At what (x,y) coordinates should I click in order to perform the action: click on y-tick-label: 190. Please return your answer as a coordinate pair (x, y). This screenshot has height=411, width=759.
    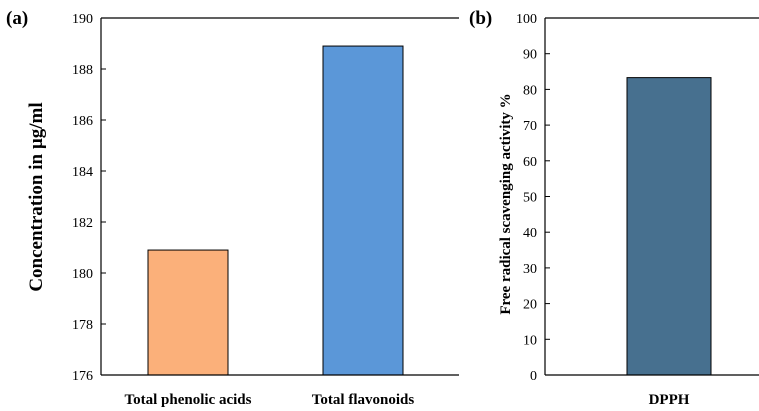
    Looking at the image, I should click on (82, 19).